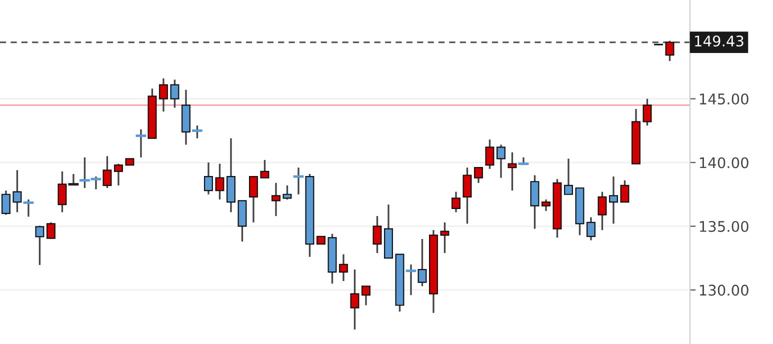  I want to click on y-tick-label: 140.00, so click(724, 162).